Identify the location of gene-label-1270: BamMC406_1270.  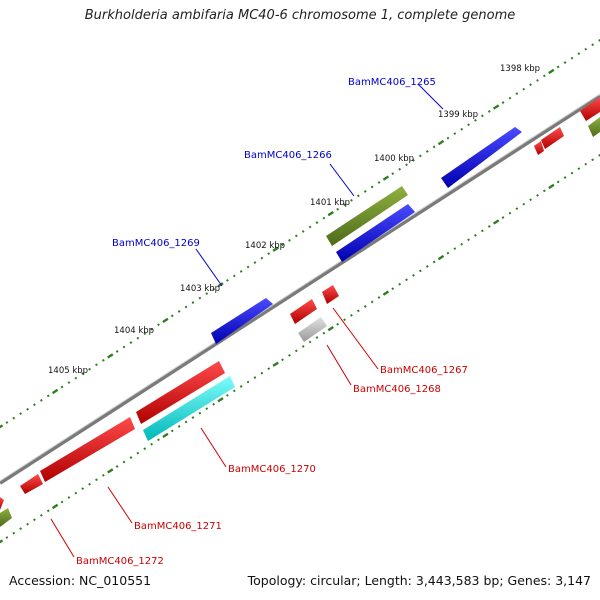
(272, 469).